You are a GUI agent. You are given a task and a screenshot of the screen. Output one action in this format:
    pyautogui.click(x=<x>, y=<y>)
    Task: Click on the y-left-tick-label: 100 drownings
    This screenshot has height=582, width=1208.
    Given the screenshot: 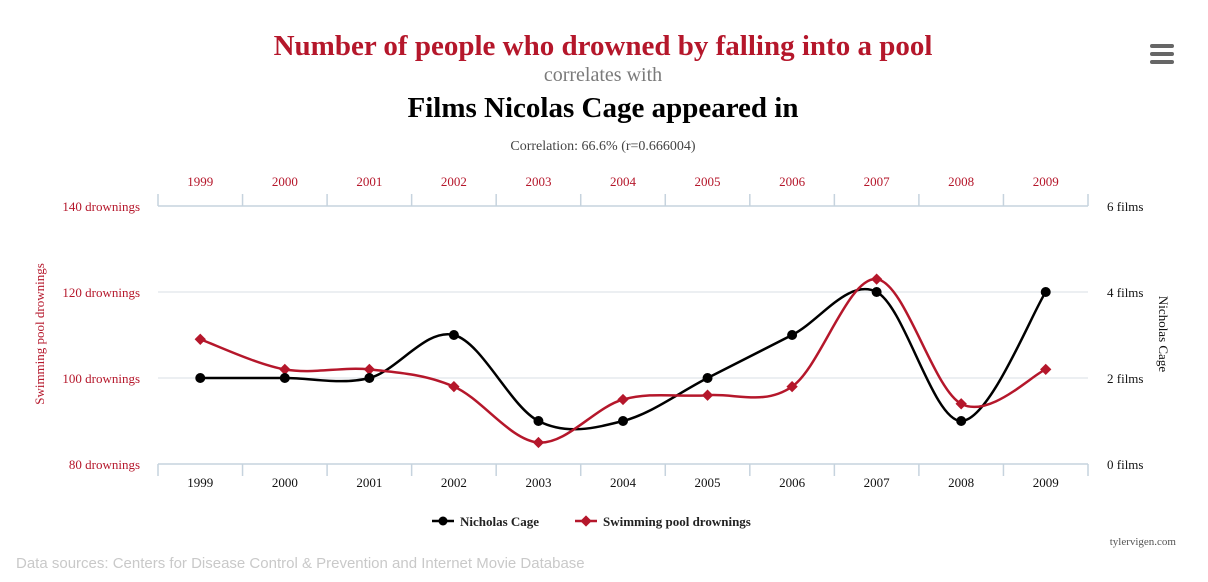 What is the action you would take?
    pyautogui.click(x=101, y=378)
    